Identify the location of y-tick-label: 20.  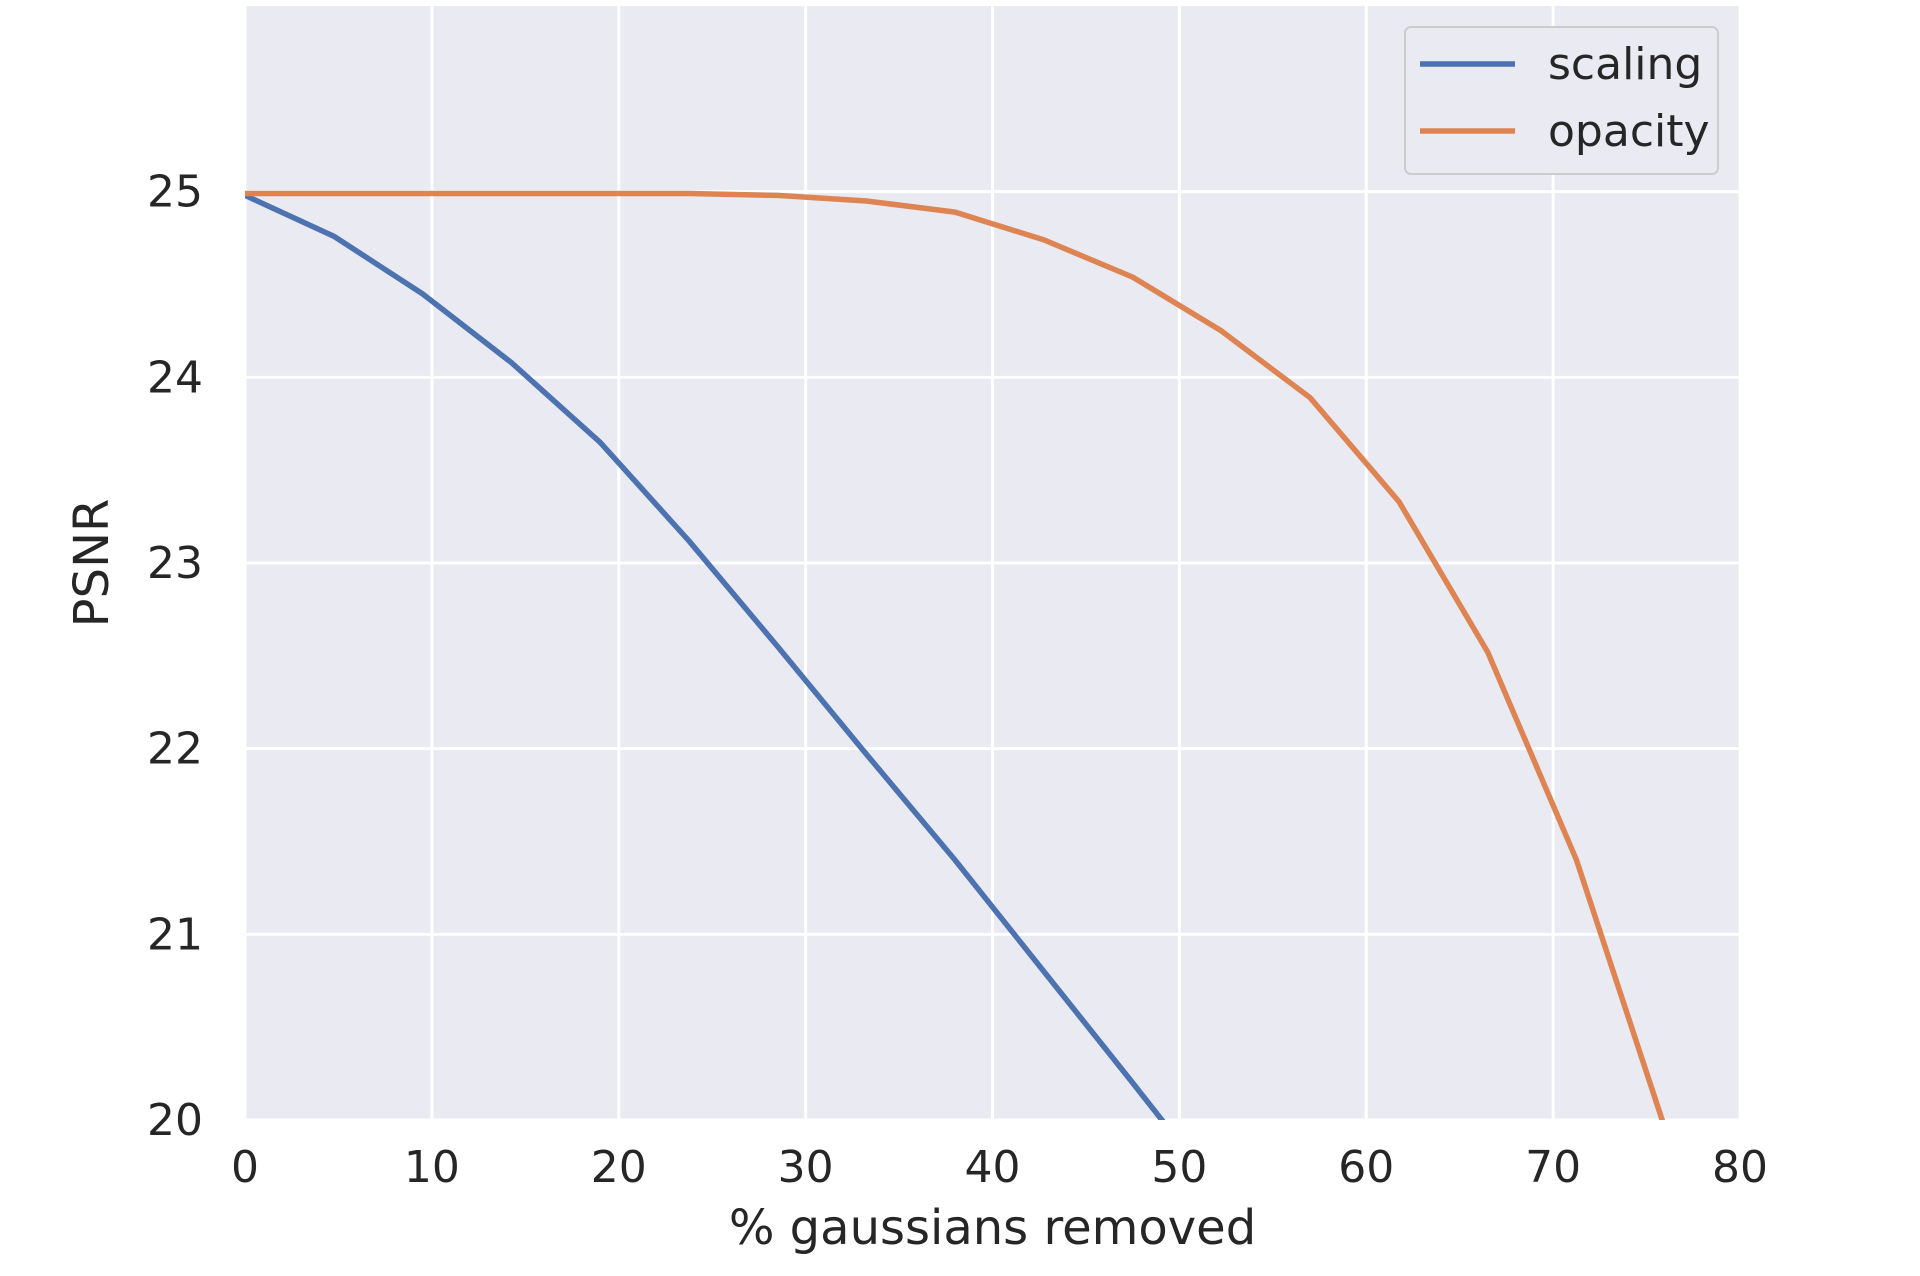
(175, 1120).